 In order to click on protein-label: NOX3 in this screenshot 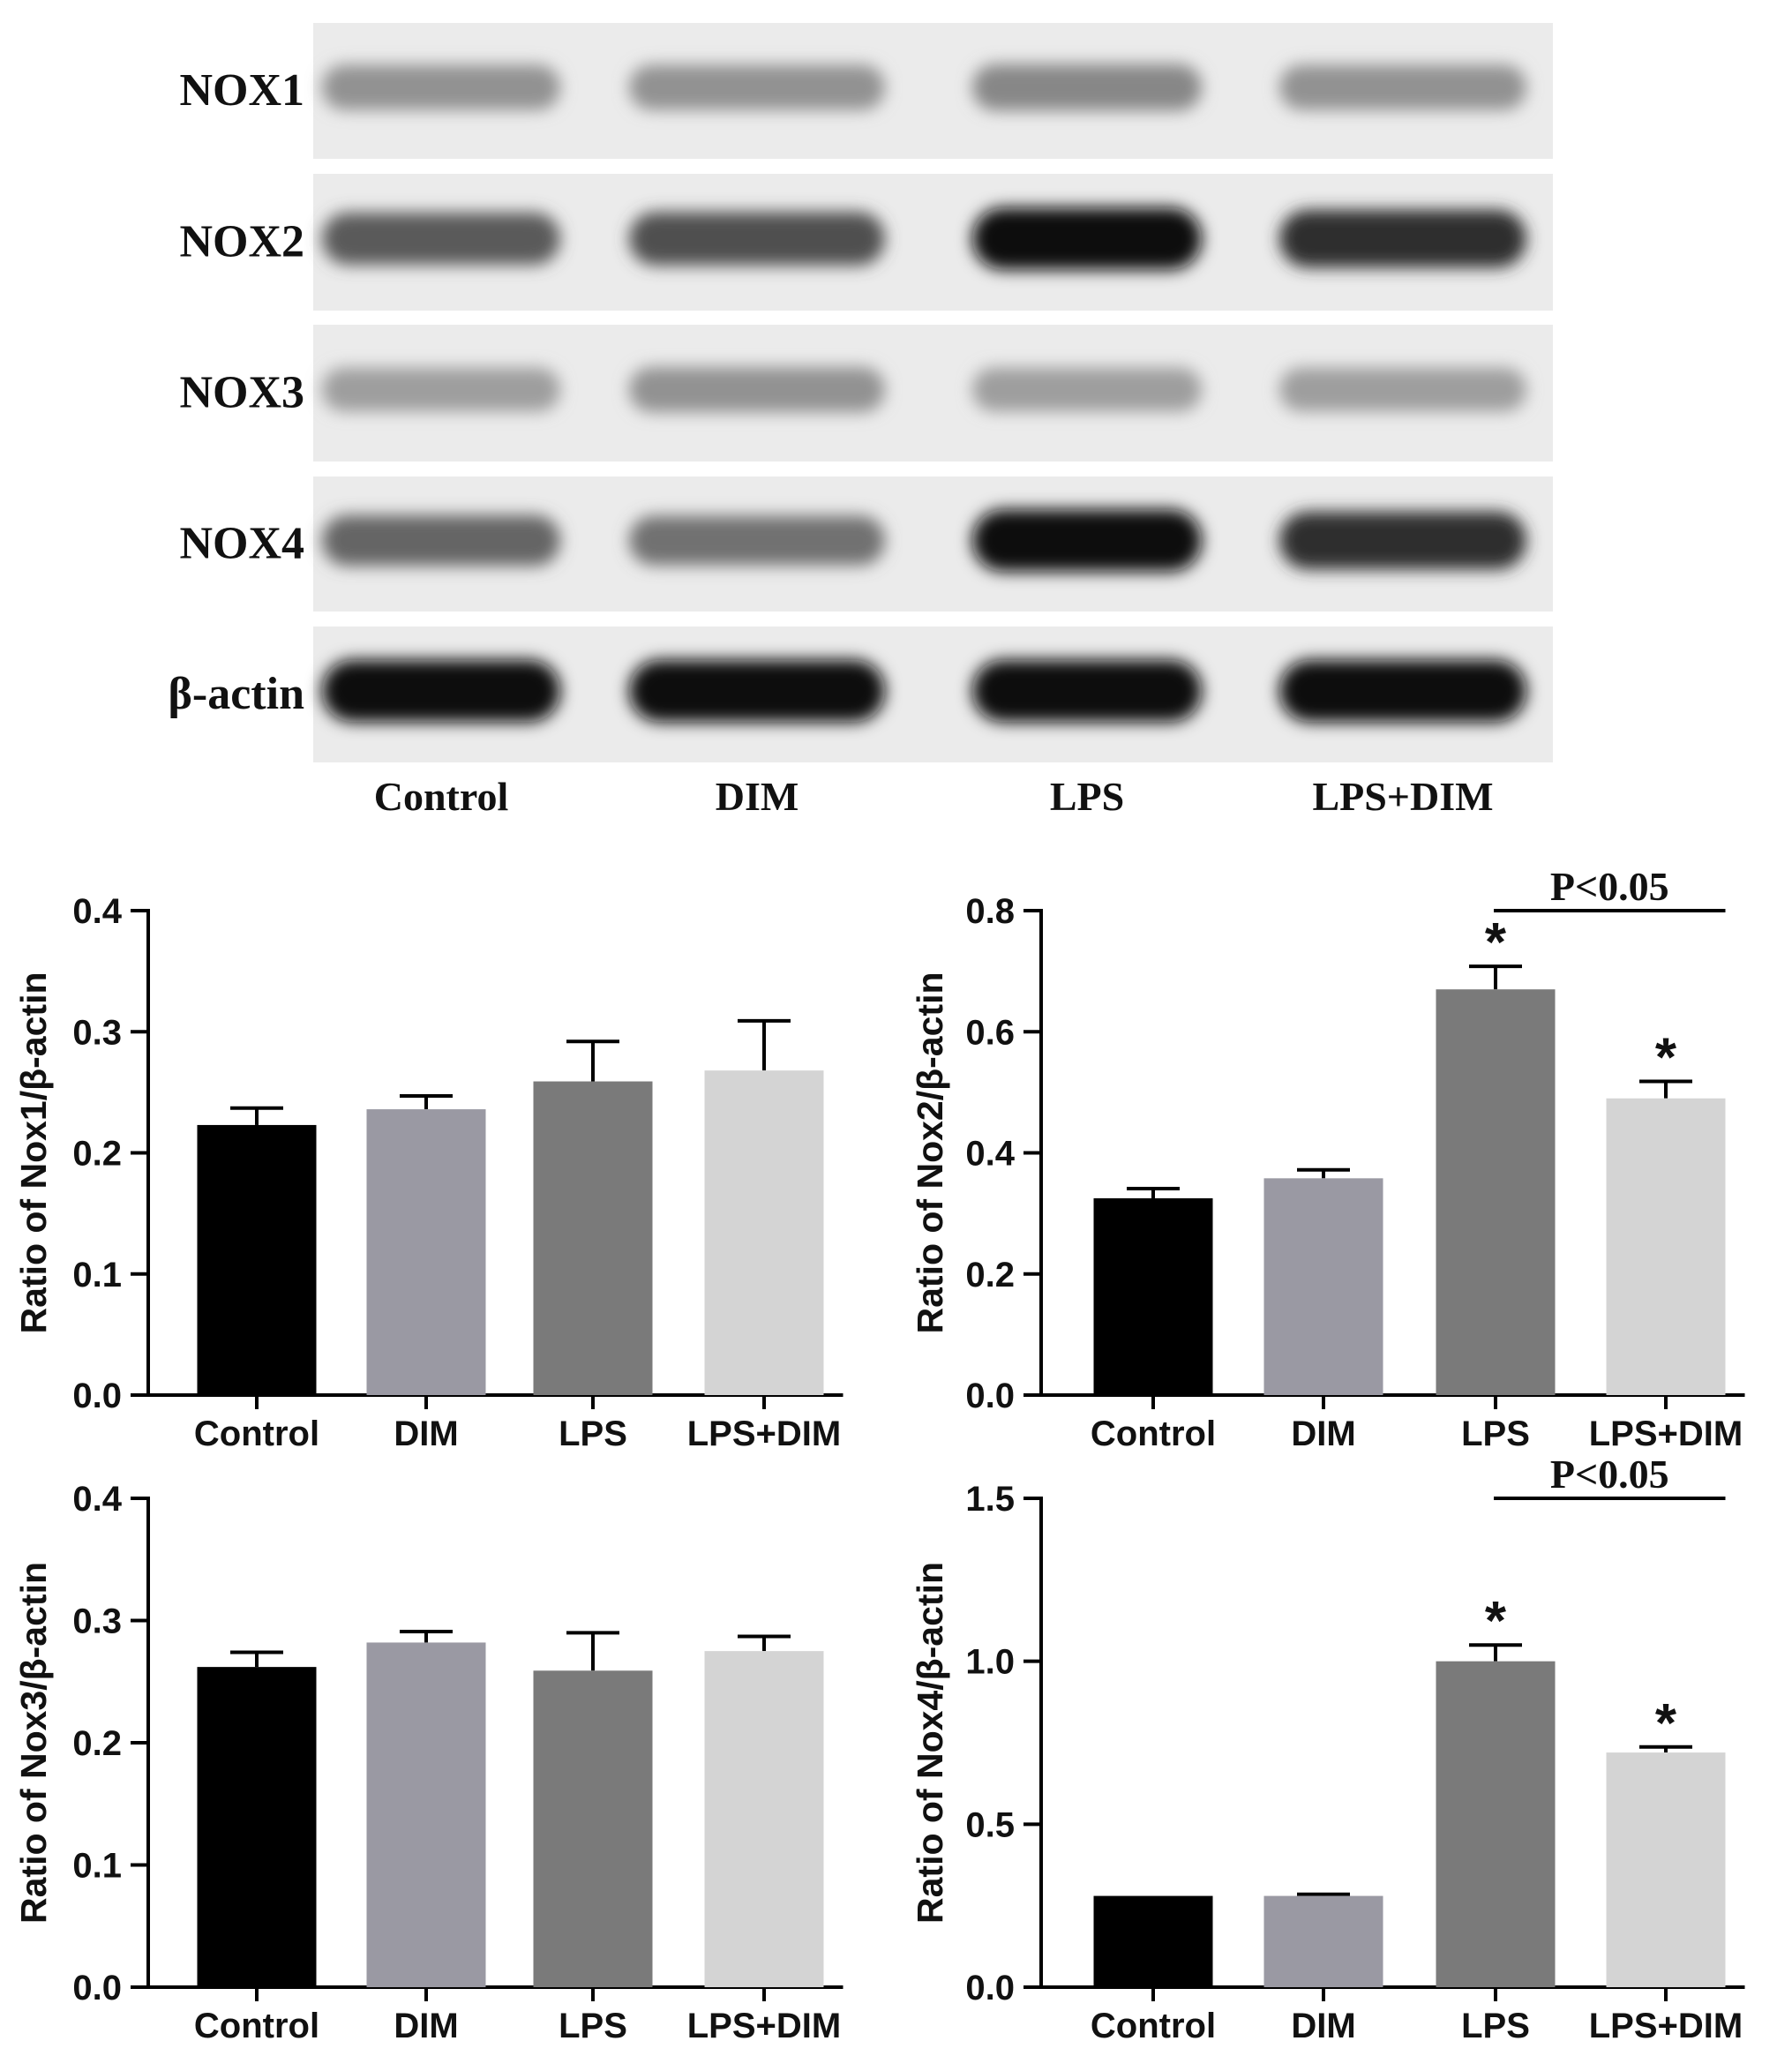, I will do `click(241, 393)`.